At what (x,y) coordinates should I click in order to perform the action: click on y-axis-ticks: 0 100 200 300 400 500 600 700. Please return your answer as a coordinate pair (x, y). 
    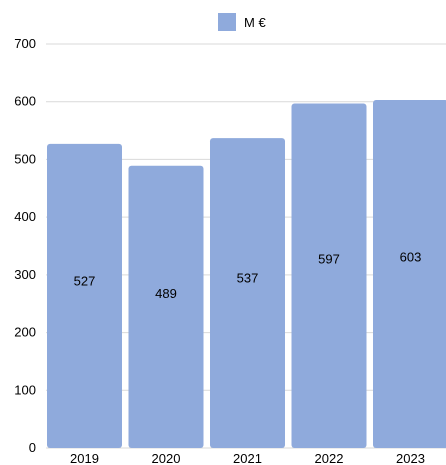
    Looking at the image, I should click on (25, 245).